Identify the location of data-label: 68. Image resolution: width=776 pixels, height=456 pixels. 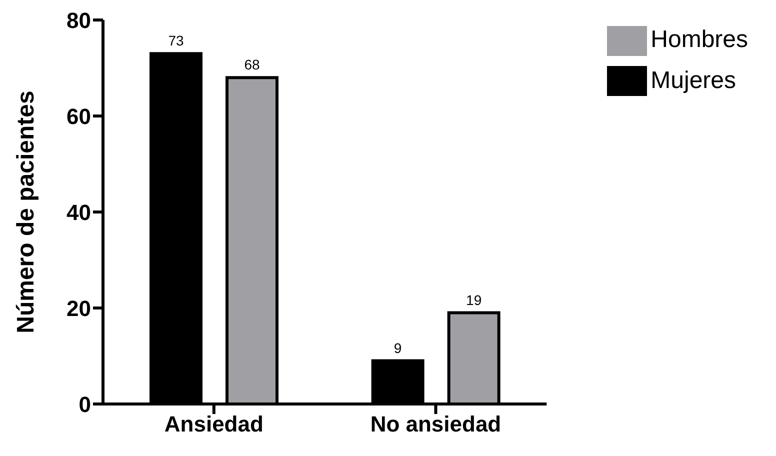
(252, 64).